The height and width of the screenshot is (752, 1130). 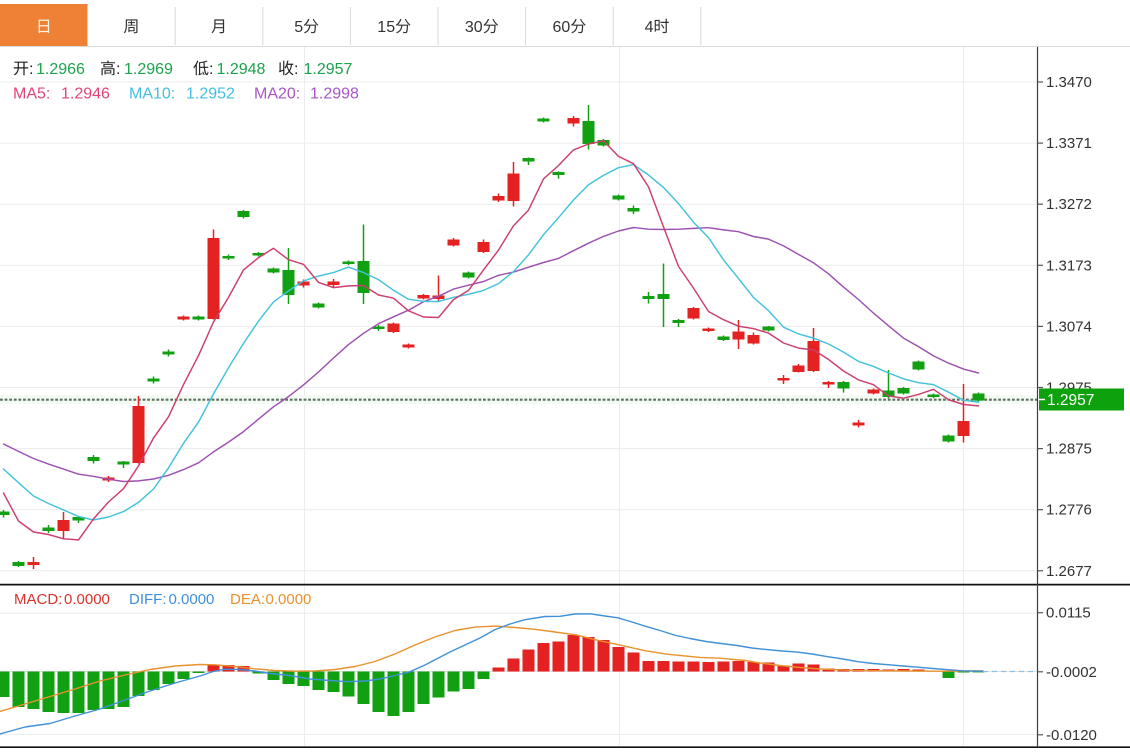 What do you see at coordinates (210, 94) in the screenshot?
I see `svg-text: 1.2952` at bounding box center [210, 94].